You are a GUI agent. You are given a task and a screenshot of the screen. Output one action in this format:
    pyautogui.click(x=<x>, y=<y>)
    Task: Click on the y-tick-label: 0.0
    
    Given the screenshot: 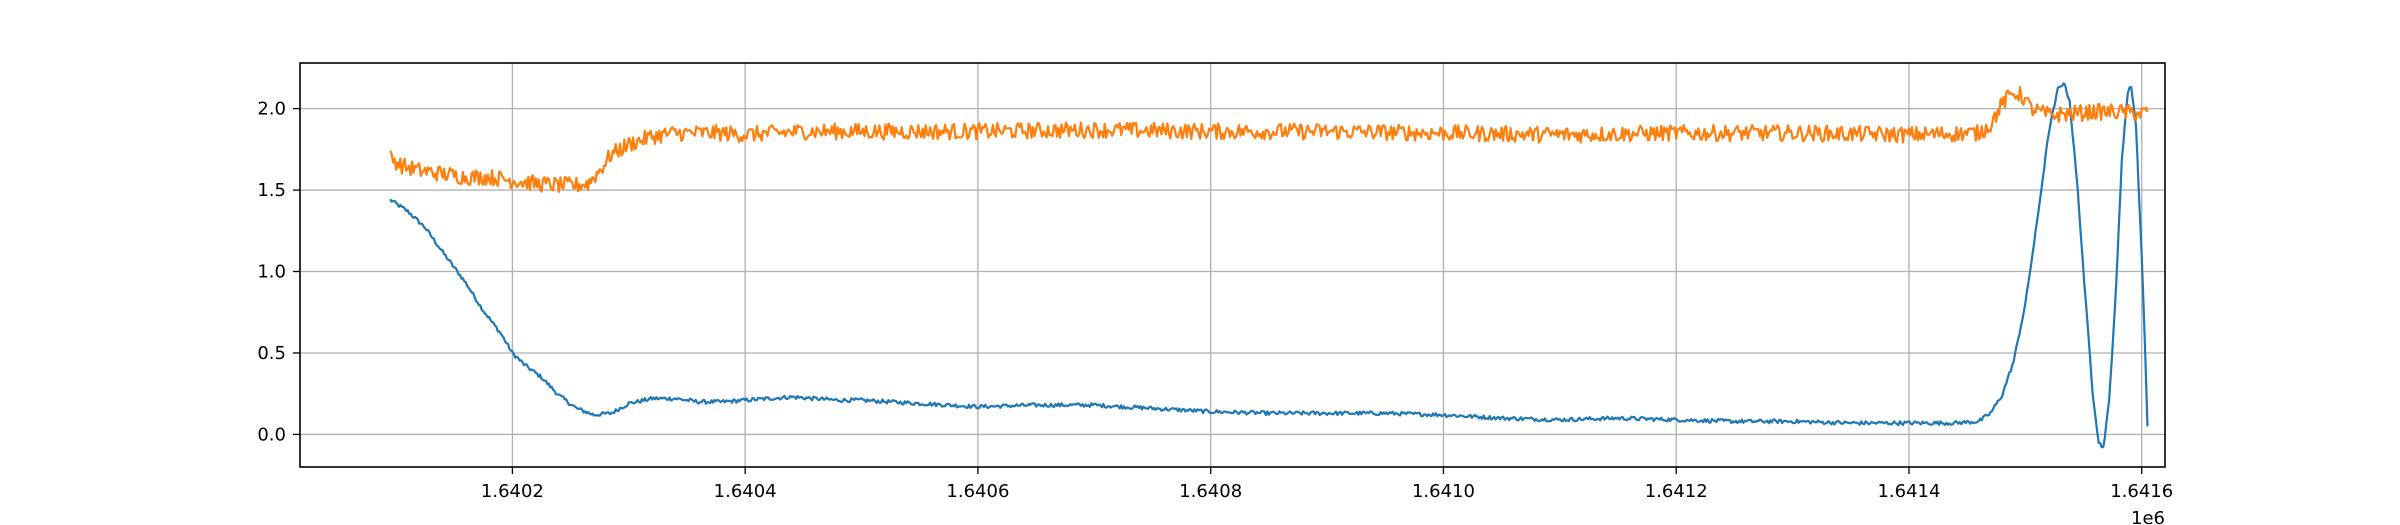 What is the action you would take?
    pyautogui.click(x=271, y=434)
    